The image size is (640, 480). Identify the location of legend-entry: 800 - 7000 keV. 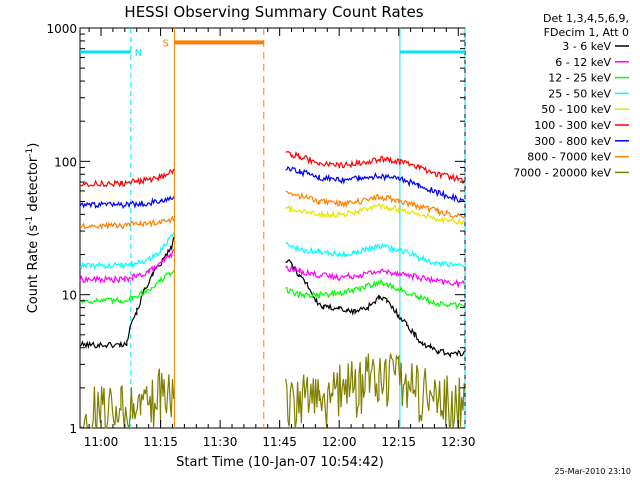
(569, 157).